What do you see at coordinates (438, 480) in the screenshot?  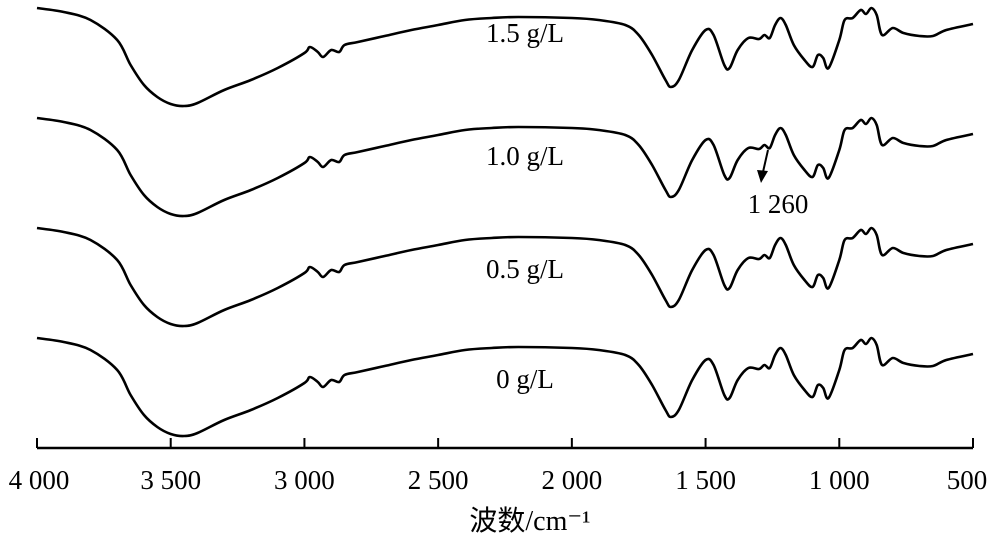 I see `x-tick-label: 2 500` at bounding box center [438, 480].